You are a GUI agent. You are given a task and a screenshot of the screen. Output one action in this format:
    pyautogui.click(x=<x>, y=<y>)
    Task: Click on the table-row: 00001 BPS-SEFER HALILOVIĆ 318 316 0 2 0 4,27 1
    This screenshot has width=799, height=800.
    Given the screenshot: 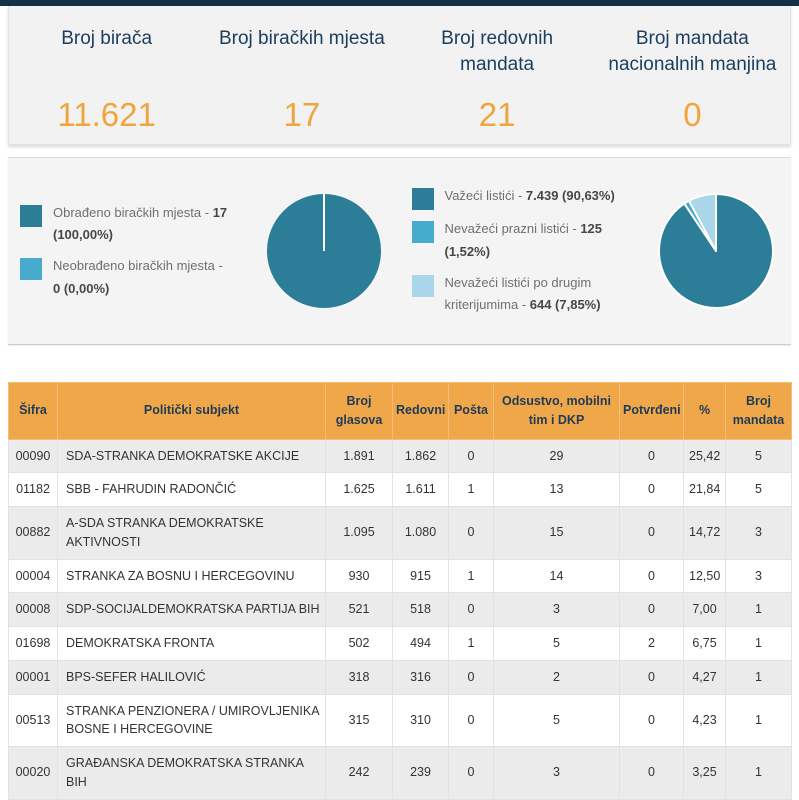 What is the action you would take?
    pyautogui.click(x=400, y=677)
    